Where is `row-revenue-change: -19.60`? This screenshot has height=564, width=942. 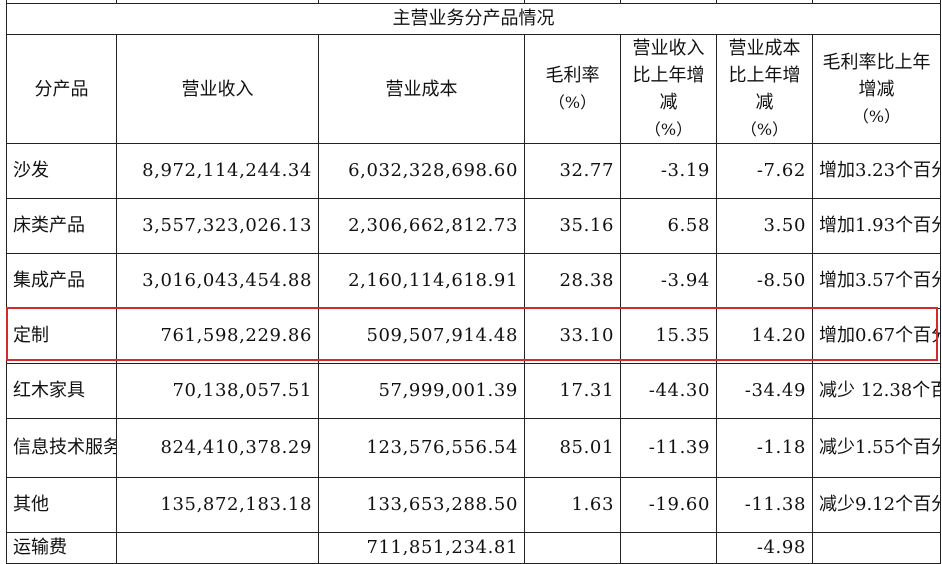 row-revenue-change: -19.60 is located at coordinates (668, 505).